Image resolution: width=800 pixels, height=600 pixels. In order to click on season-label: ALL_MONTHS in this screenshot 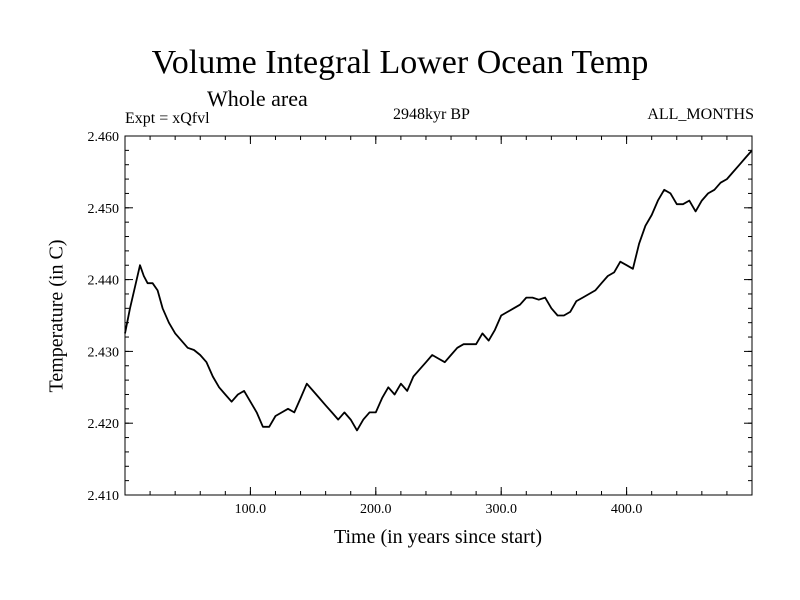, I will do `click(700, 114)`.